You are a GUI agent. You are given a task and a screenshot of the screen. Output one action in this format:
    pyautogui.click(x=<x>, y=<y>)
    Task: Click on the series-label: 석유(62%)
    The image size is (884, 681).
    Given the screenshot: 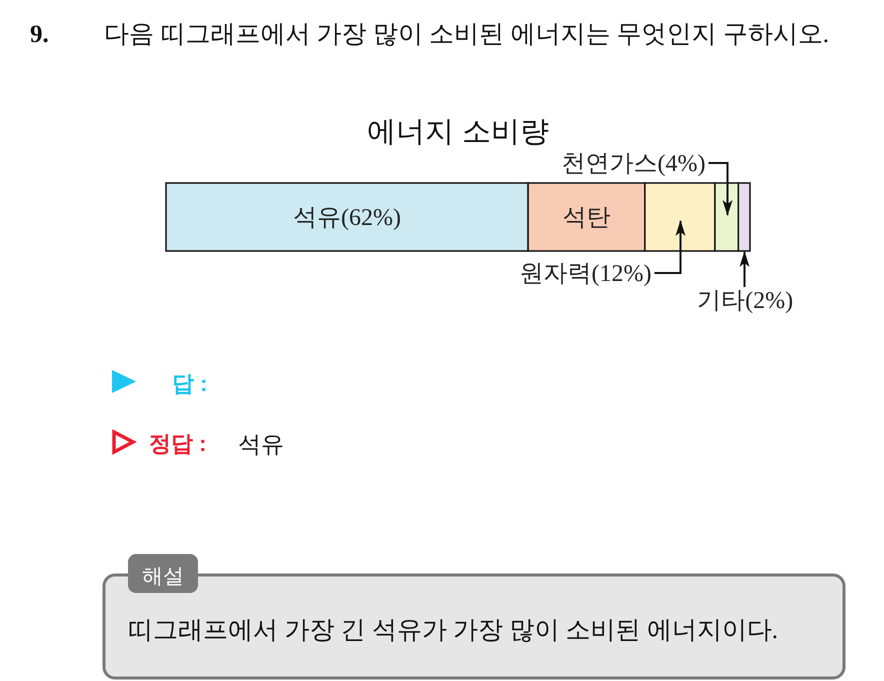 What is the action you would take?
    pyautogui.click(x=347, y=218)
    